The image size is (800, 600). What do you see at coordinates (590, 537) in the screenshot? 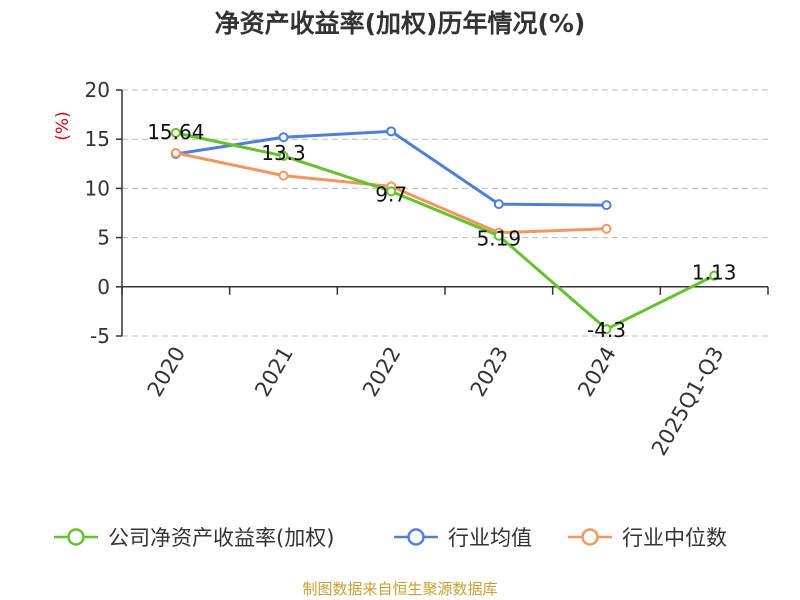
I see `legend-industry-median-marker-icon` at bounding box center [590, 537].